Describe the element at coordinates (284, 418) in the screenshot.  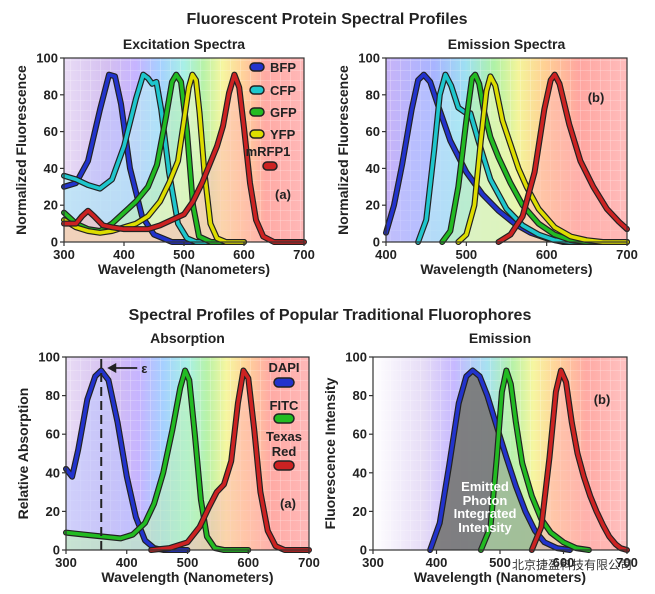
I see `legend-swatch-fitc` at that location.